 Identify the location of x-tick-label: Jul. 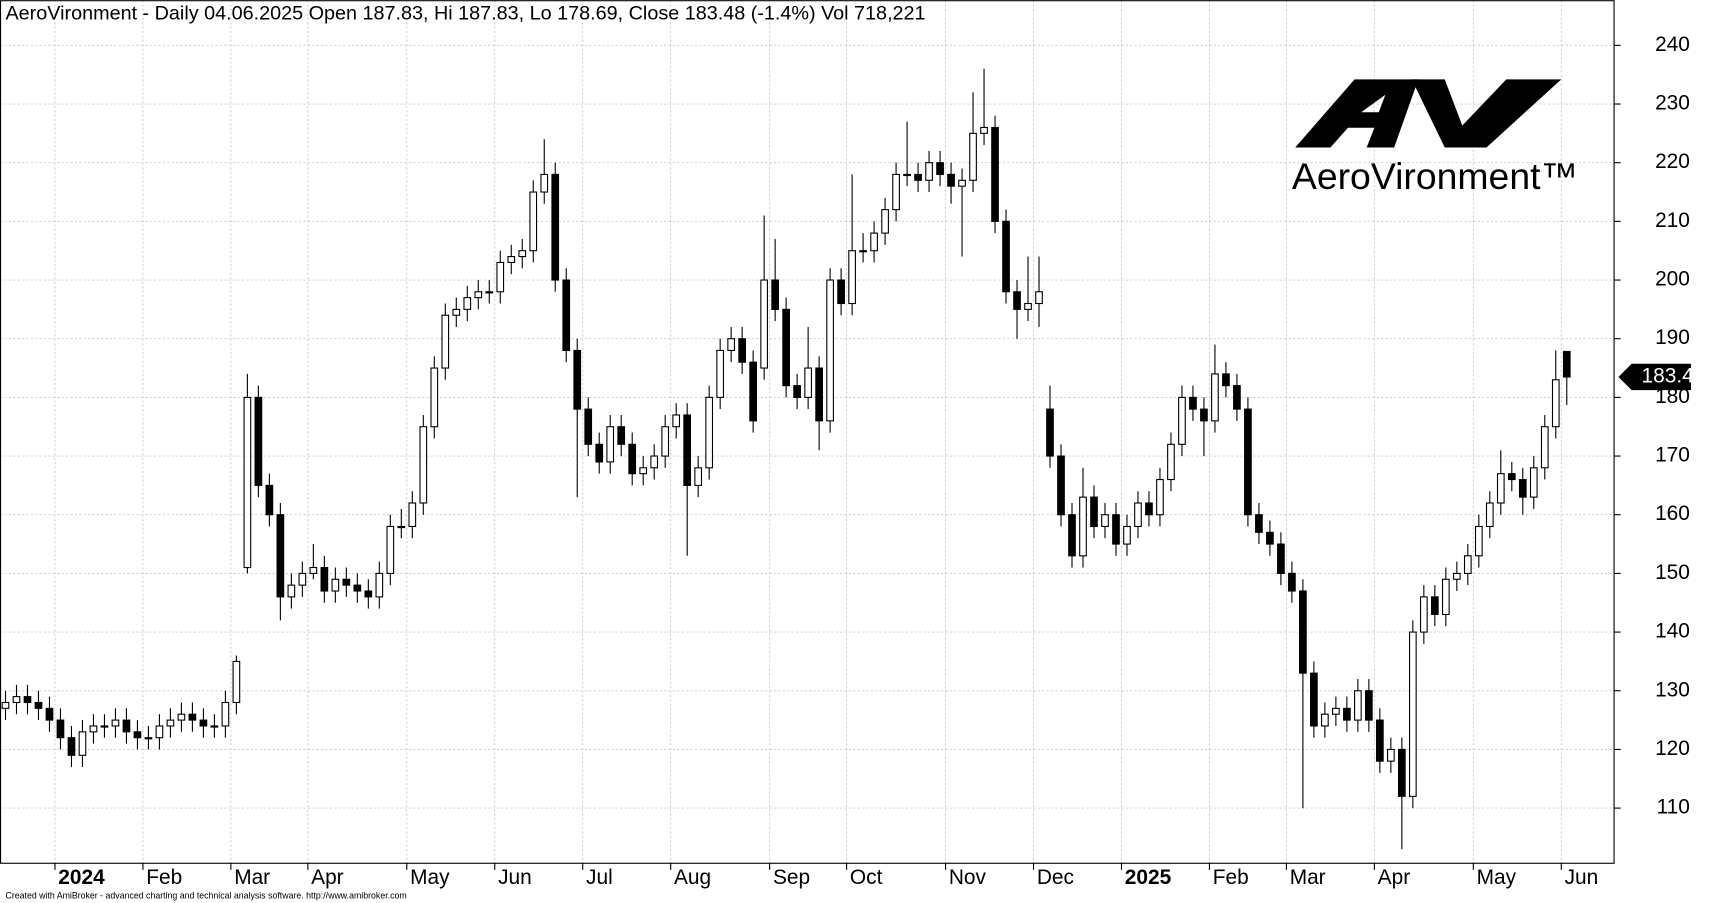
(599, 877).